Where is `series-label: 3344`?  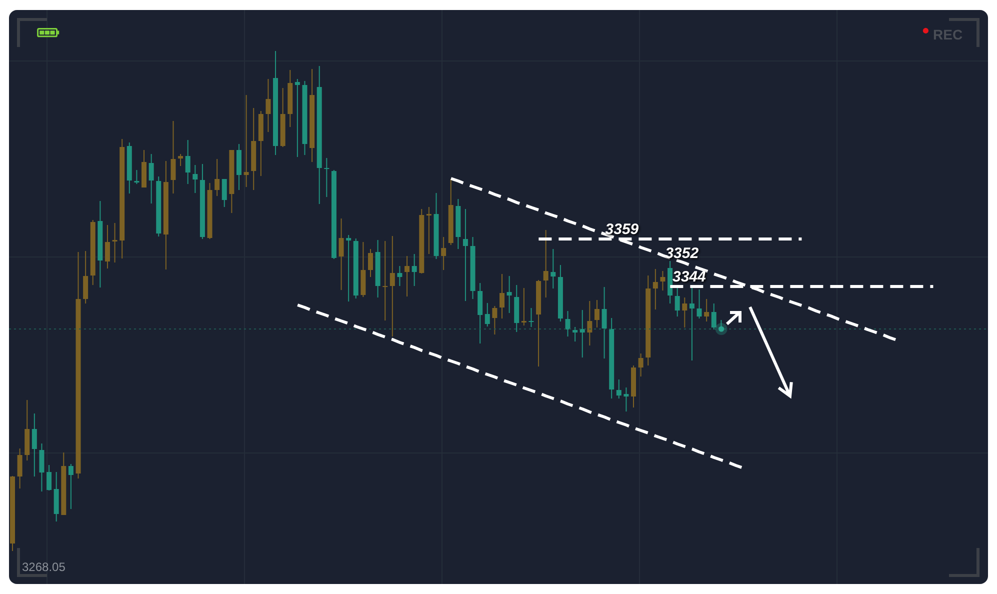
series-label: 3344 is located at coordinates (689, 277).